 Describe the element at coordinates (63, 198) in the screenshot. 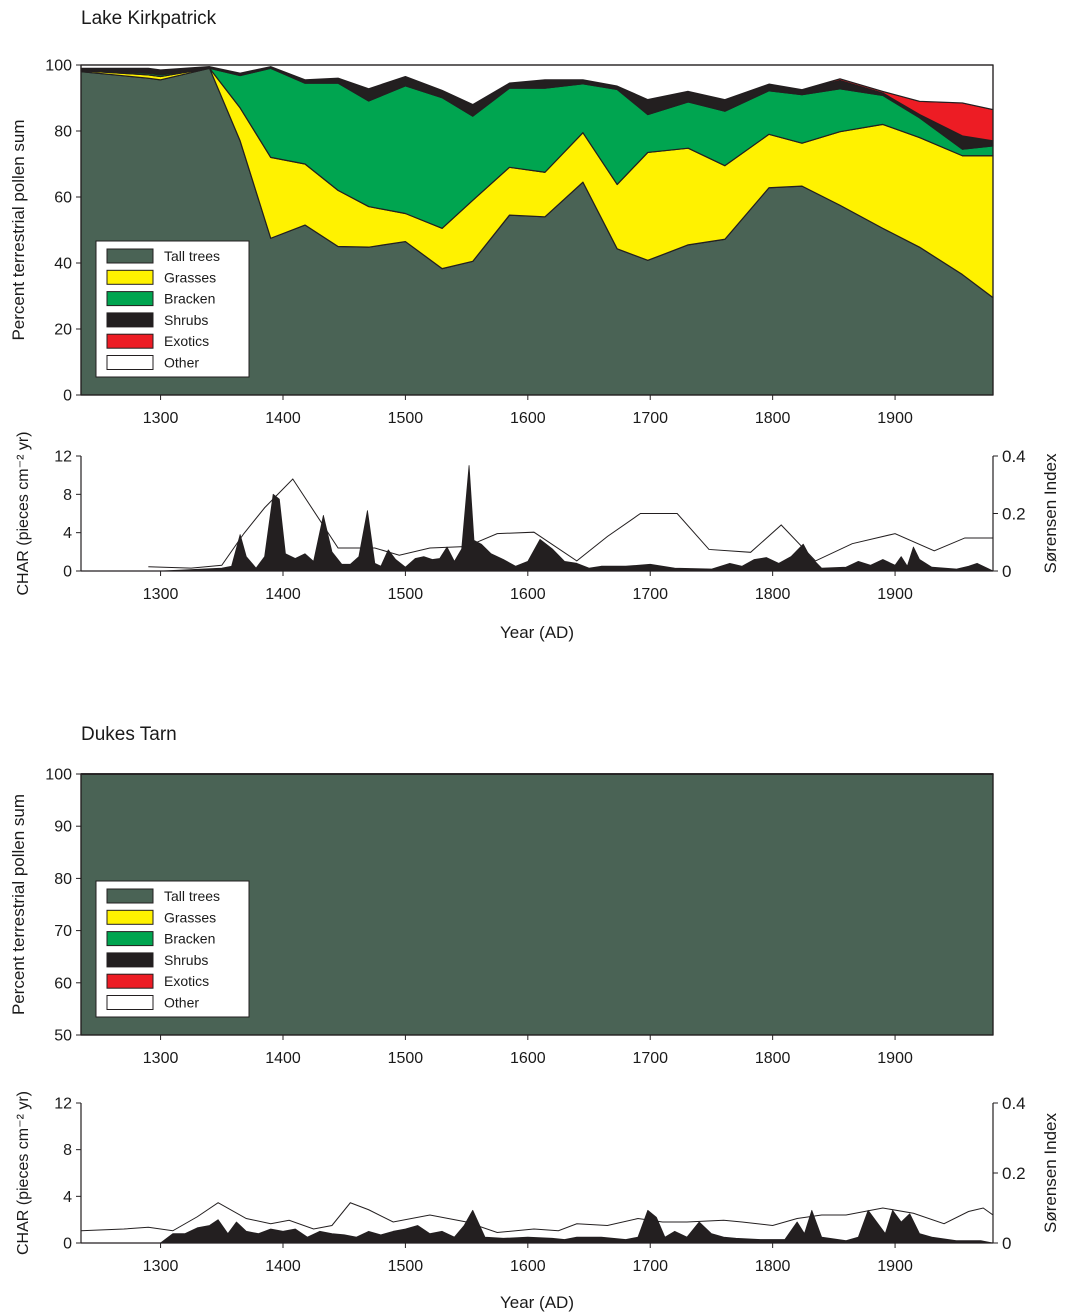

I see `kirk-ytick-label: 60` at that location.